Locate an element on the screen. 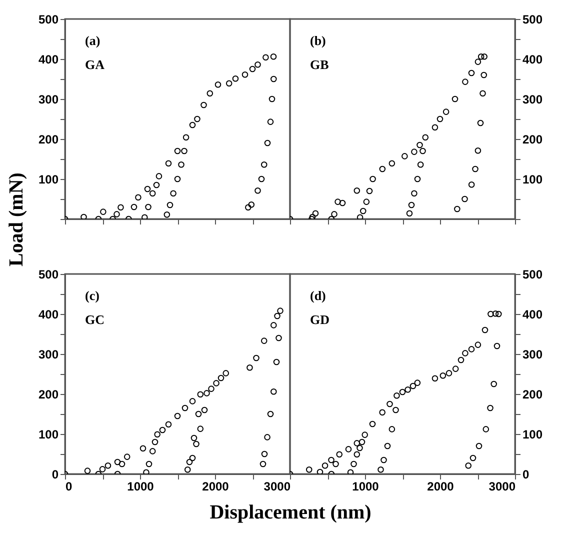  annotation: GD is located at coordinates (320, 319).